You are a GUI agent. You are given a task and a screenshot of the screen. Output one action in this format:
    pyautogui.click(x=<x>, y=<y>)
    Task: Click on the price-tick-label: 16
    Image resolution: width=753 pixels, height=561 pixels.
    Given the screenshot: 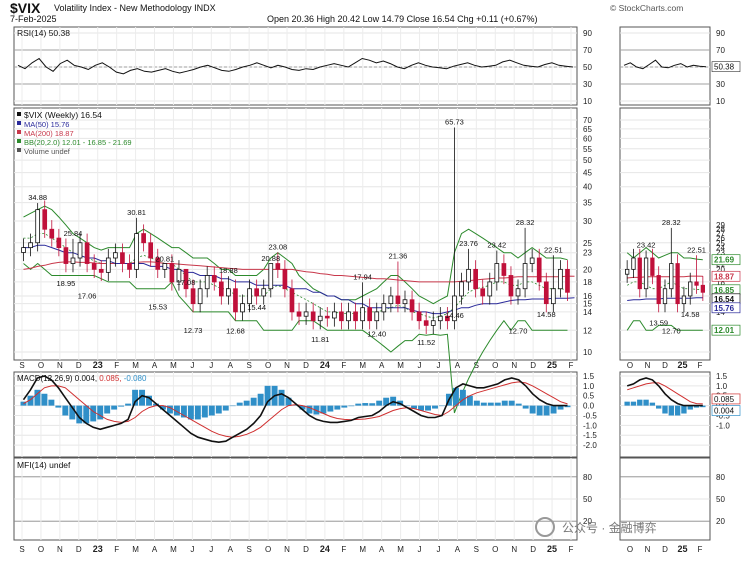 What is the action you would take?
    pyautogui.click(x=587, y=296)
    